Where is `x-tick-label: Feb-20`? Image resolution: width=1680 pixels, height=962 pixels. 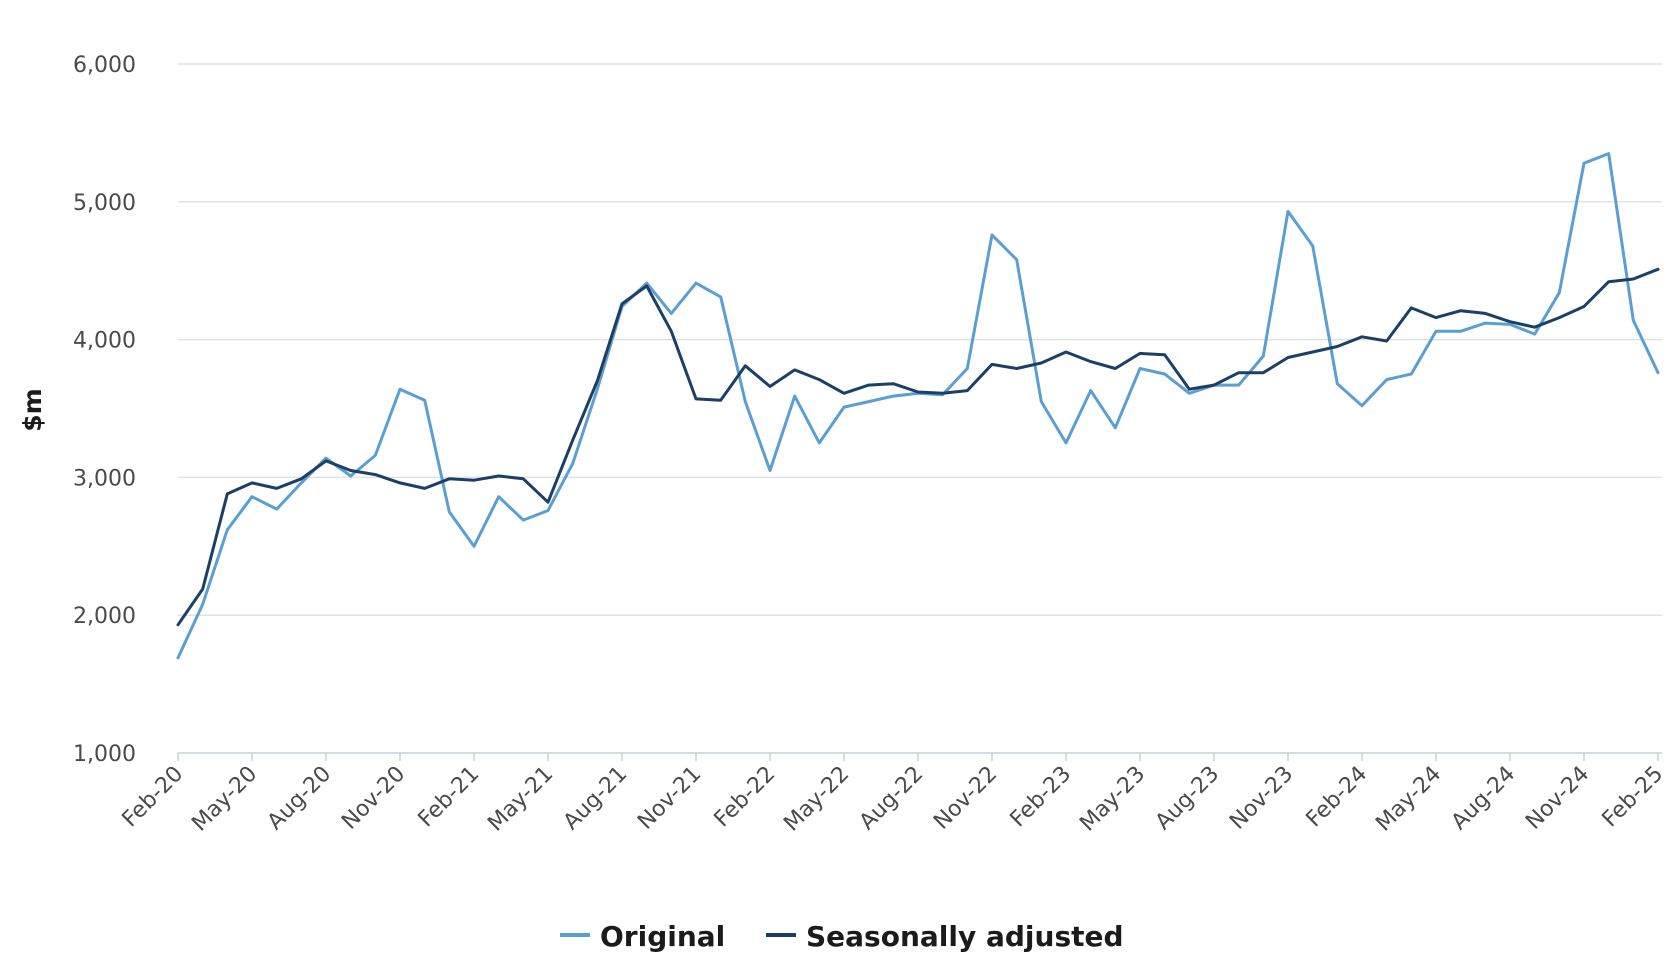
x-tick-label: Feb-20 is located at coordinates (153, 797).